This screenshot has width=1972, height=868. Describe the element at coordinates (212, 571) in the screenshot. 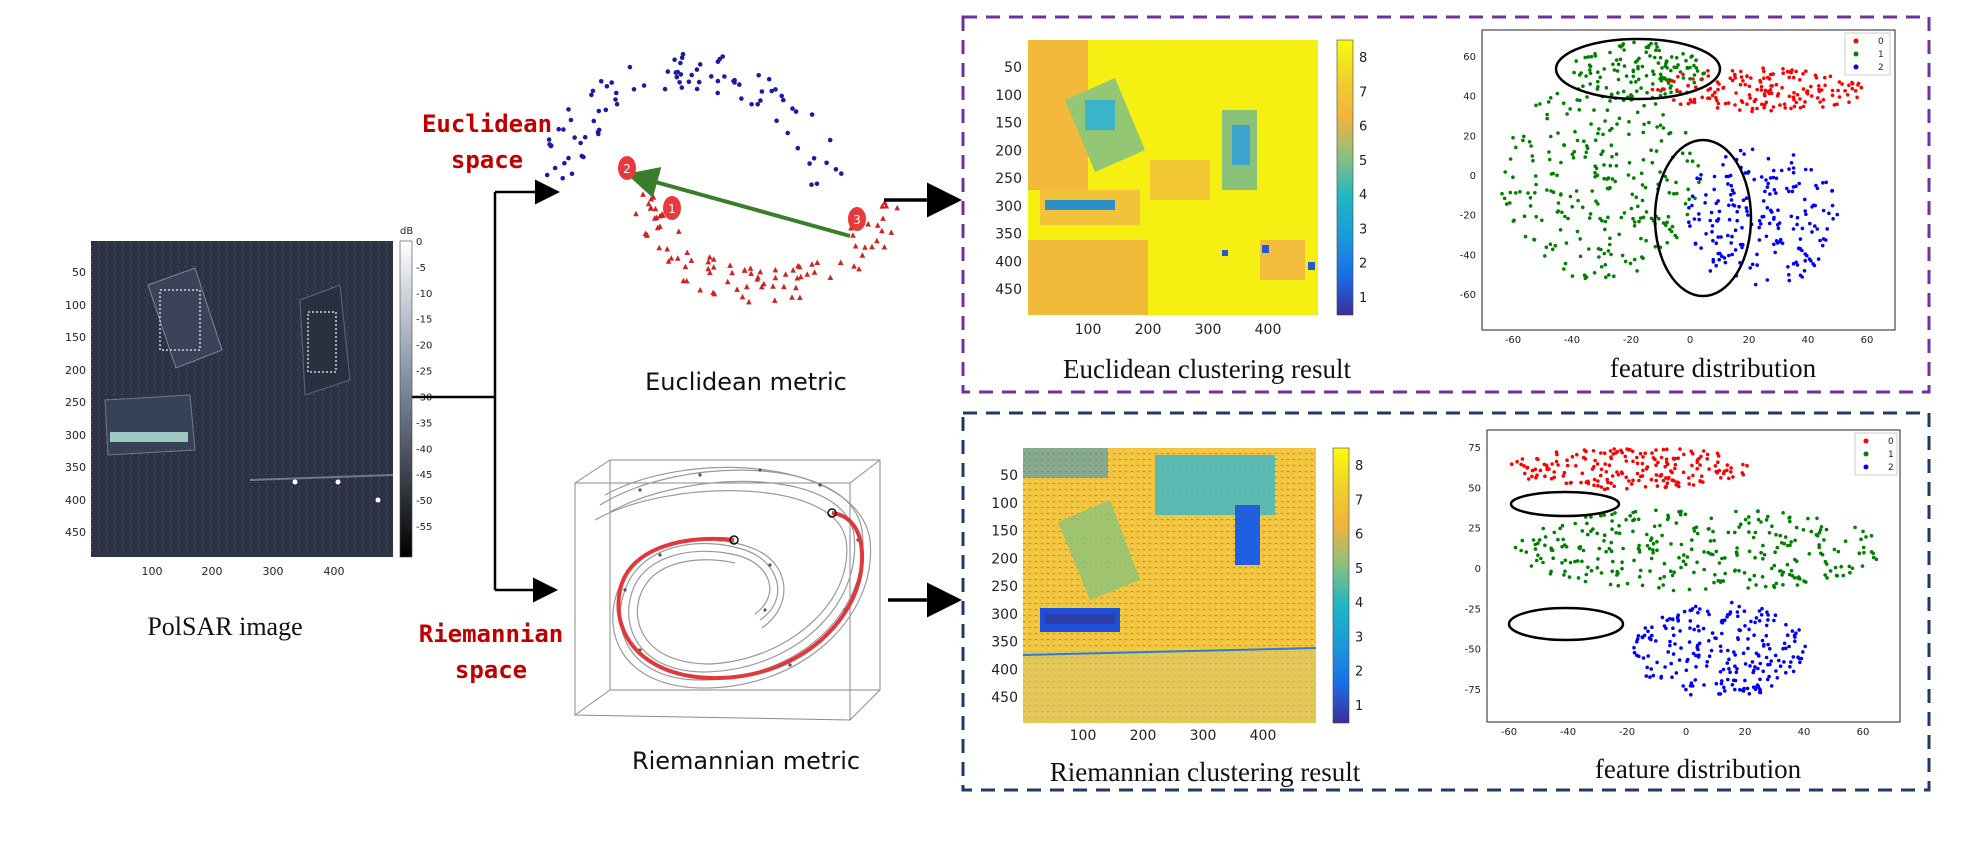

I see `polsar-x-tick: 200` at that location.